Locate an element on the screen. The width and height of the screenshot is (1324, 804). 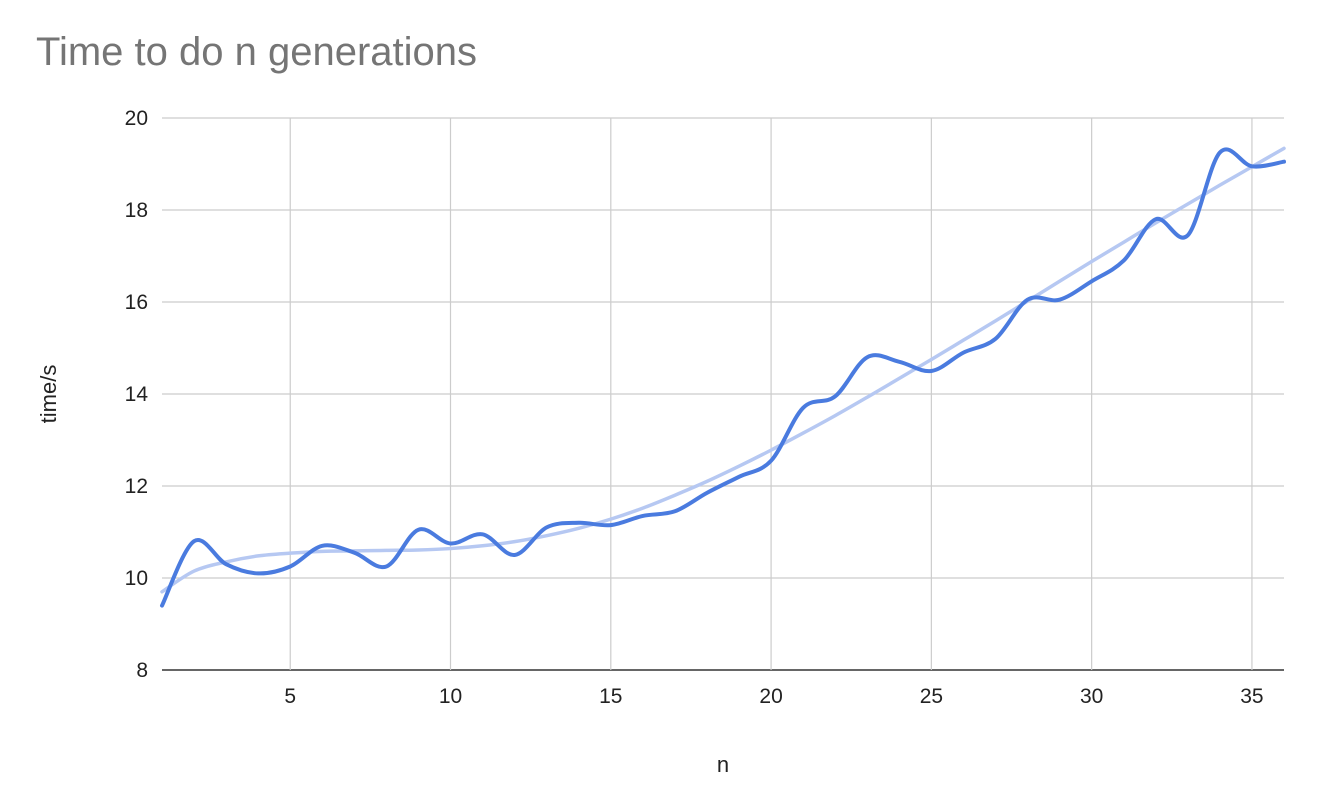
y-tick-label: 14 is located at coordinates (137, 394).